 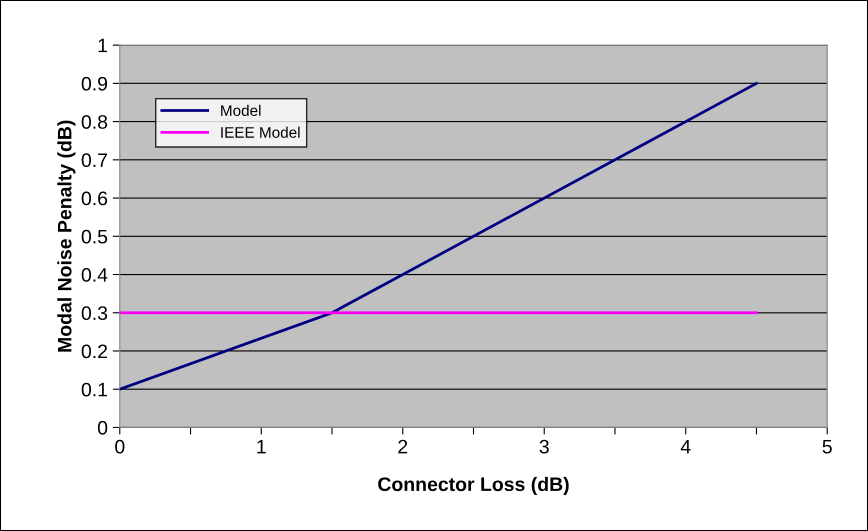 What do you see at coordinates (95, 160) in the screenshot?
I see `y-tick-label: 0.7` at bounding box center [95, 160].